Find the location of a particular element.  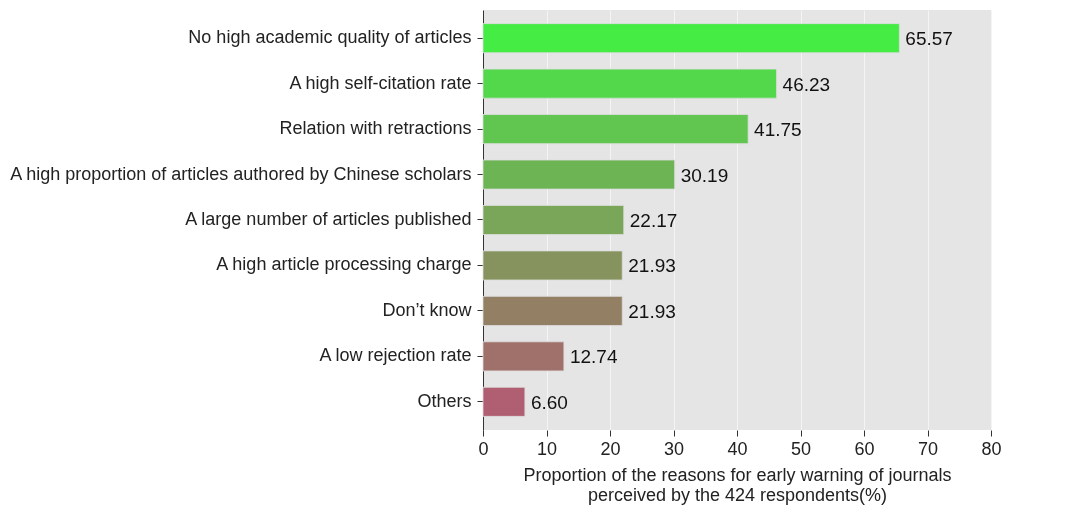

y-tick-label: Don’t know is located at coordinates (427, 309).